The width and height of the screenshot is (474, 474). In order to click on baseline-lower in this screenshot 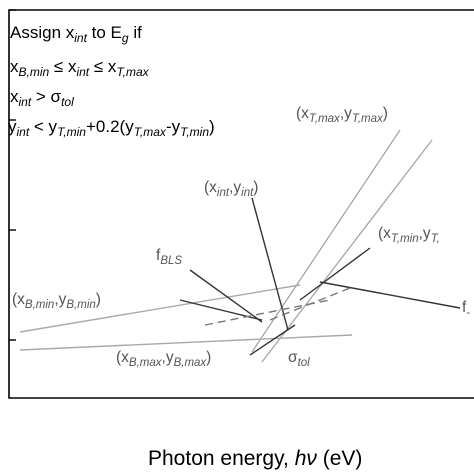, I will do `click(186, 342)`.